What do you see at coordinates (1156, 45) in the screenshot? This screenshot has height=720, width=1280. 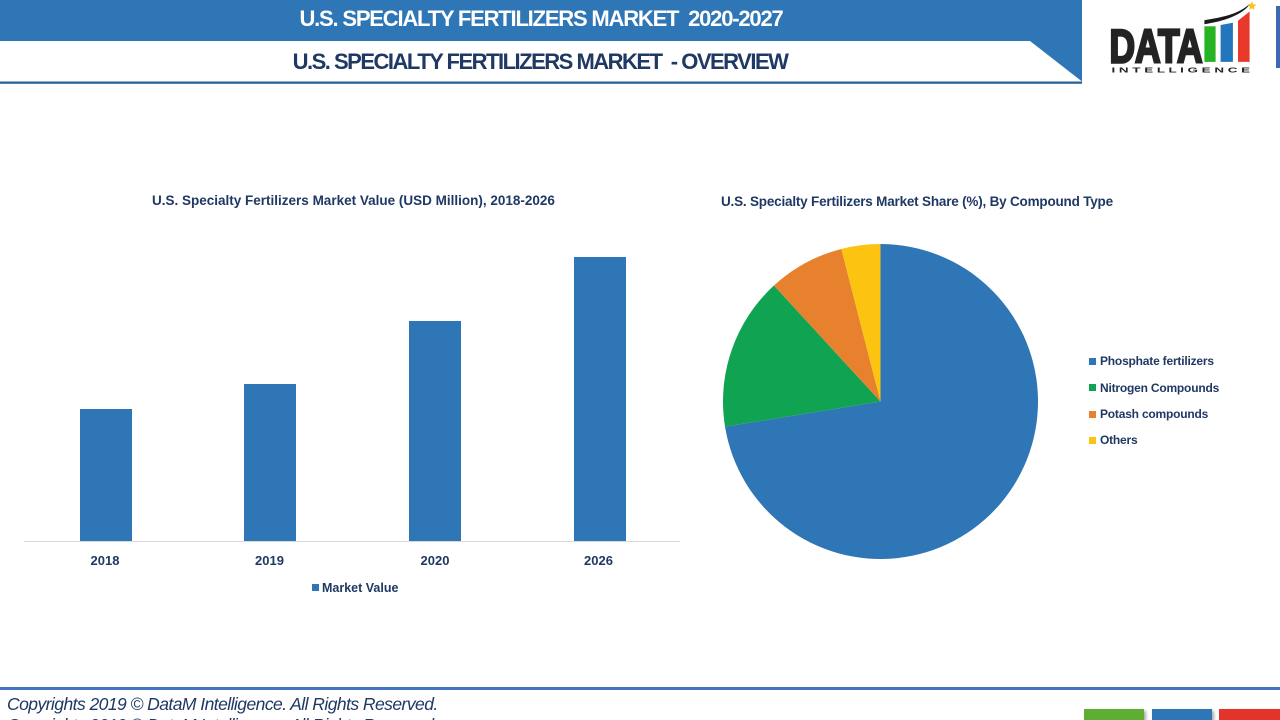 I see `svg-text: DATA` at bounding box center [1156, 45].